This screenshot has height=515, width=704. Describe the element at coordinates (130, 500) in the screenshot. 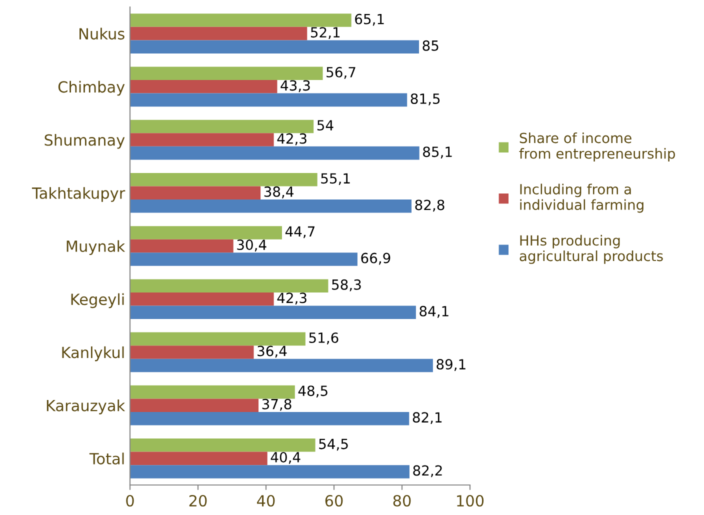

I see `x-tick-label: 0` at that location.